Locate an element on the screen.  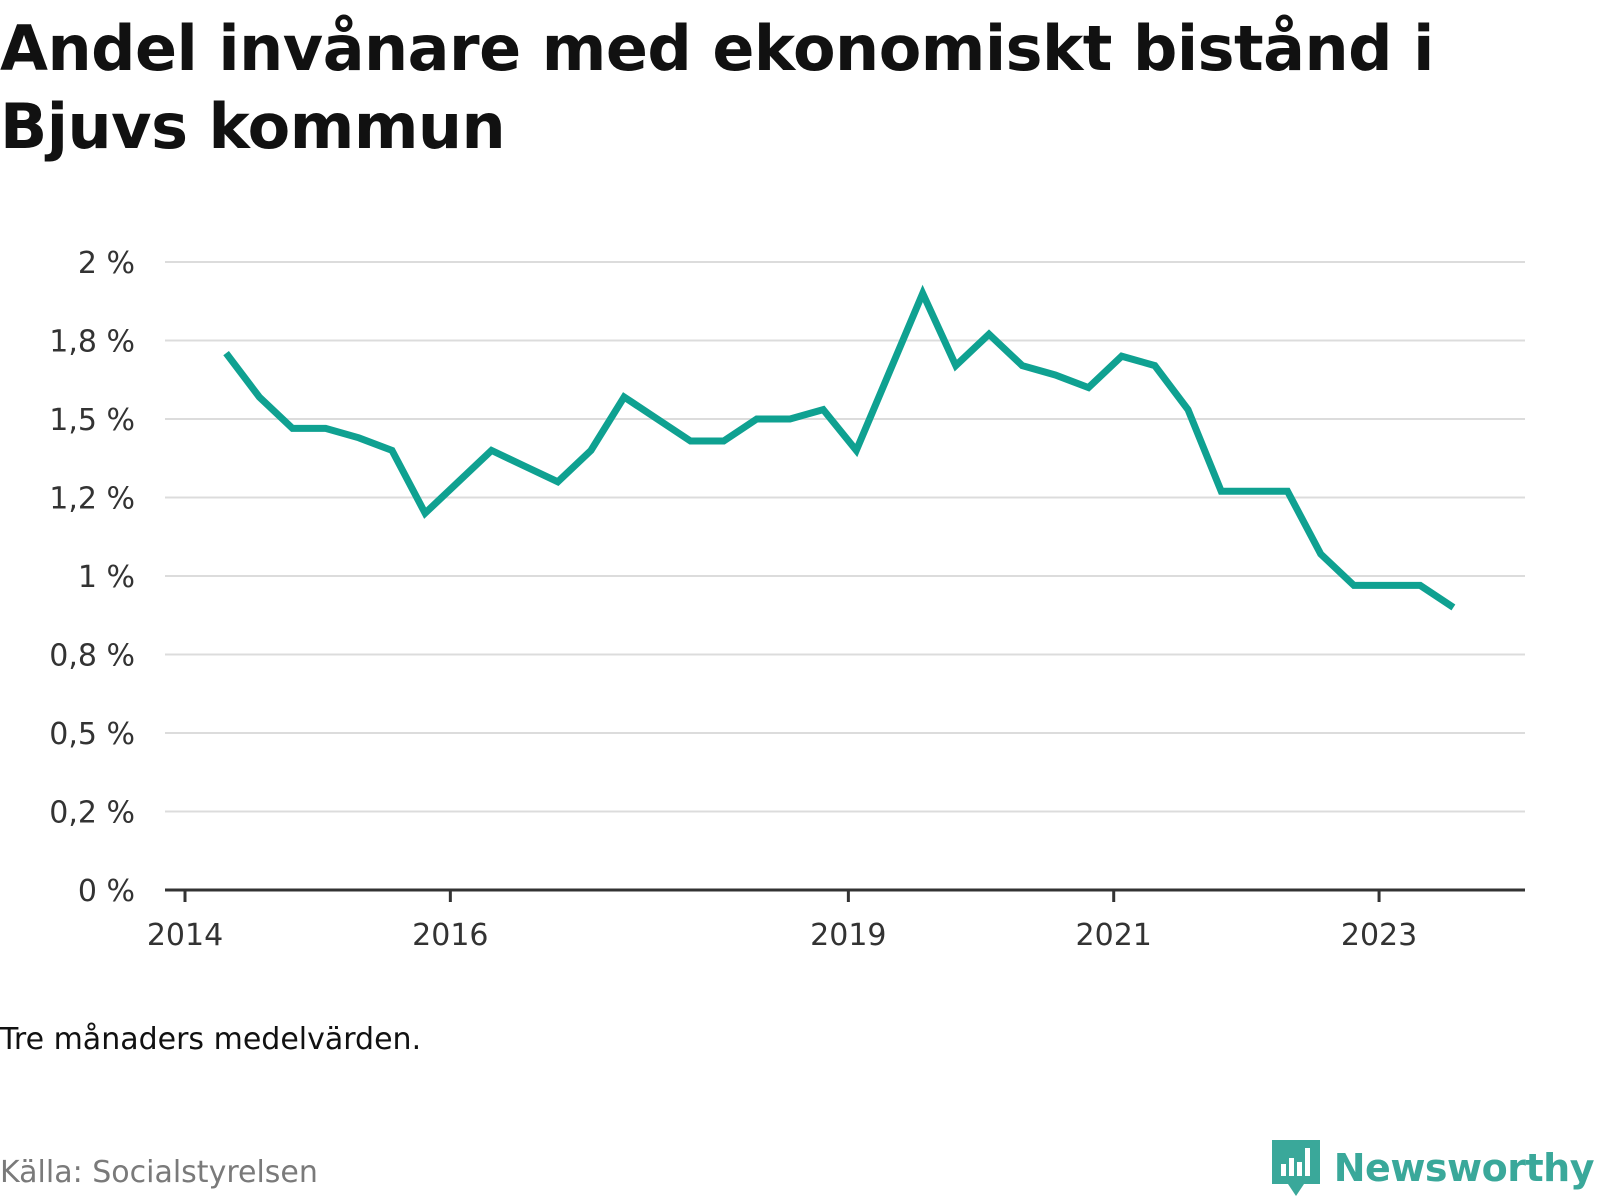
chart-note: Tre månaders medelvärden. is located at coordinates (211, 1039).